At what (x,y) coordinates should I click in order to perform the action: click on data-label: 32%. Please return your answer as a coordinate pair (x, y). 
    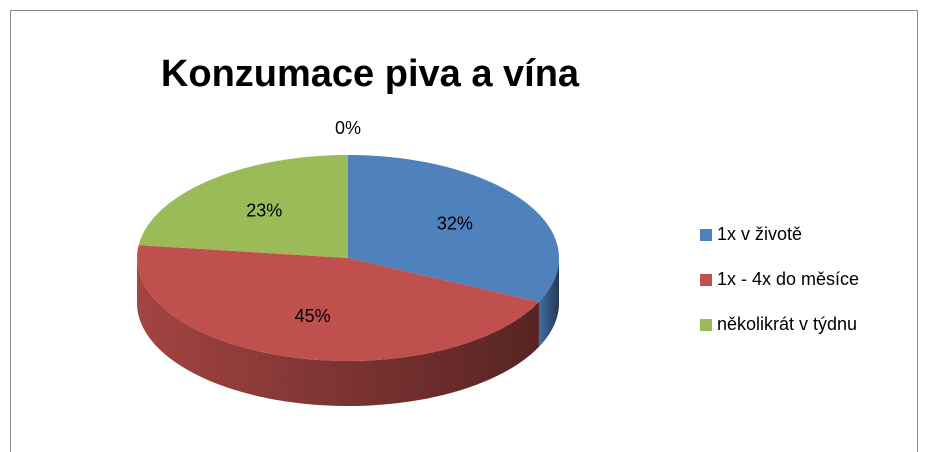
    Looking at the image, I should click on (455, 224).